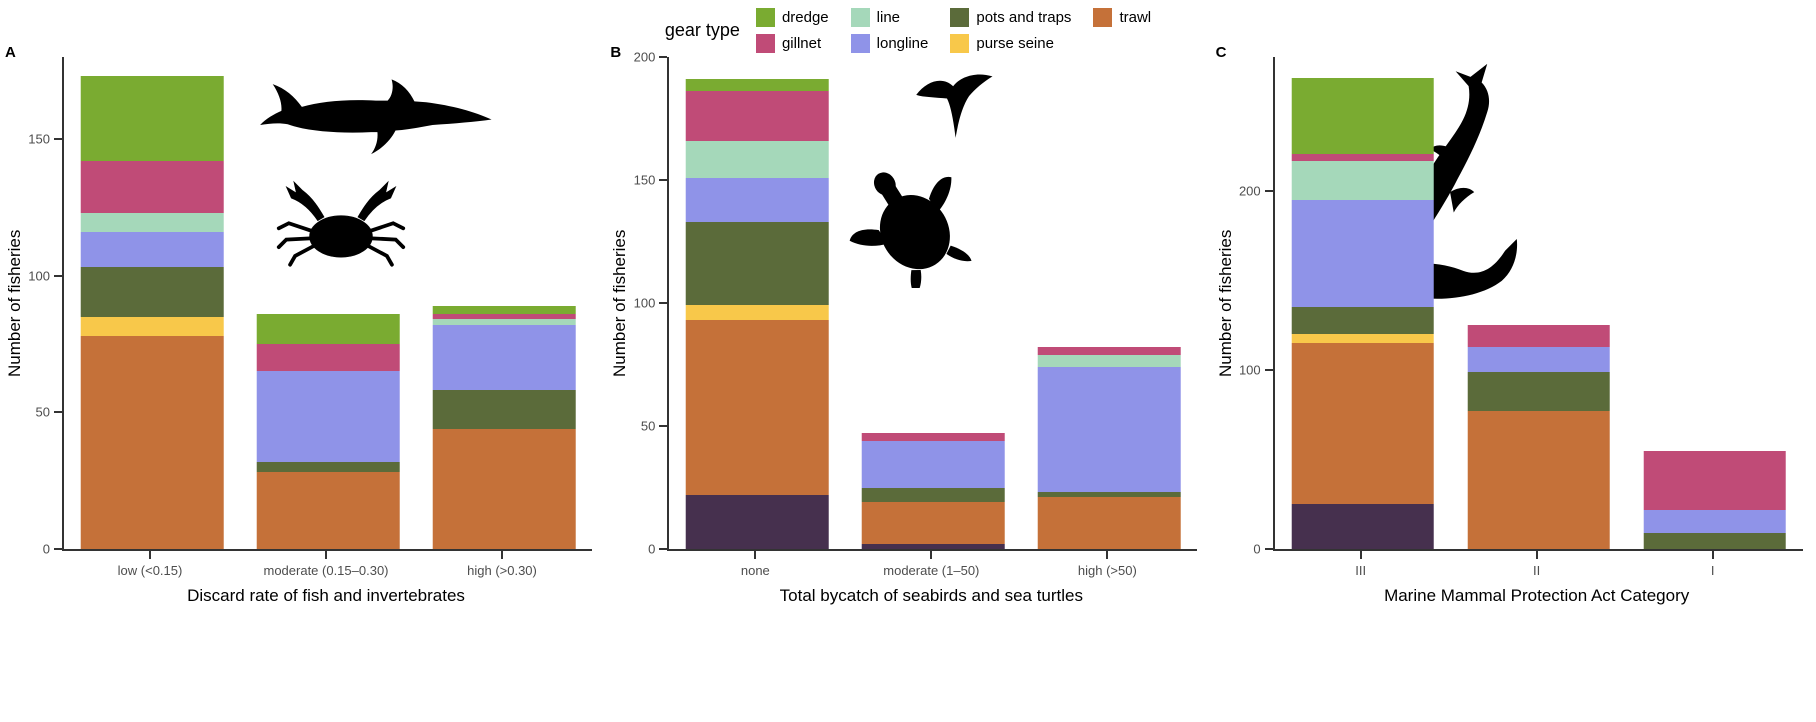 The width and height of the screenshot is (1816, 722). What do you see at coordinates (1362, 303) in the screenshot?
I see `stacked-bar-iii` at bounding box center [1362, 303].